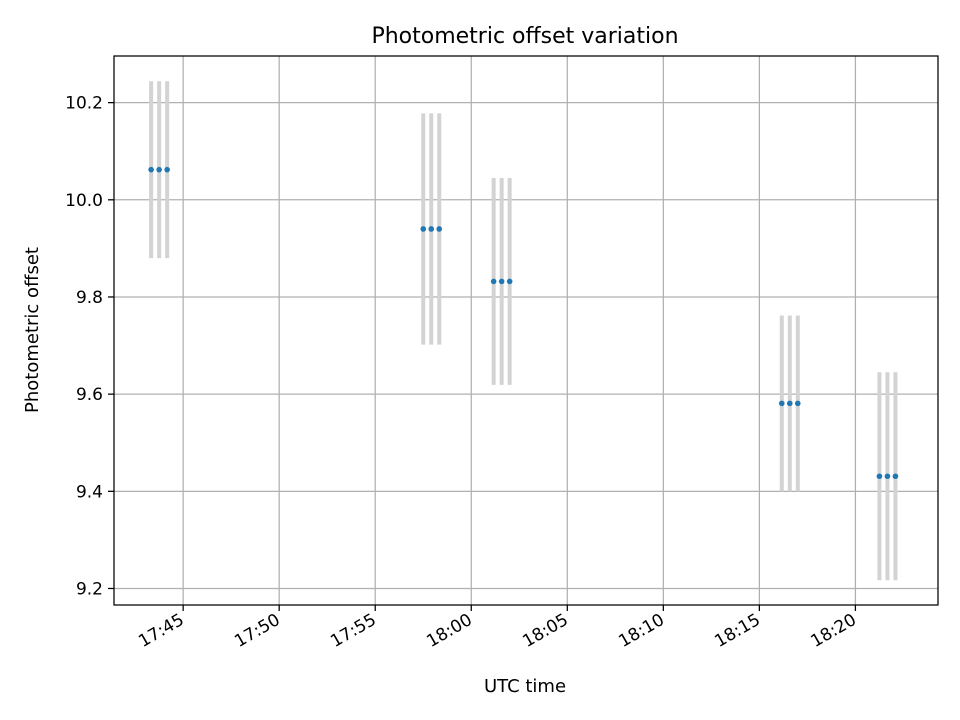 This screenshot has width=960, height=720. I want to click on chart-title: Photometric offset variation, so click(524, 36).